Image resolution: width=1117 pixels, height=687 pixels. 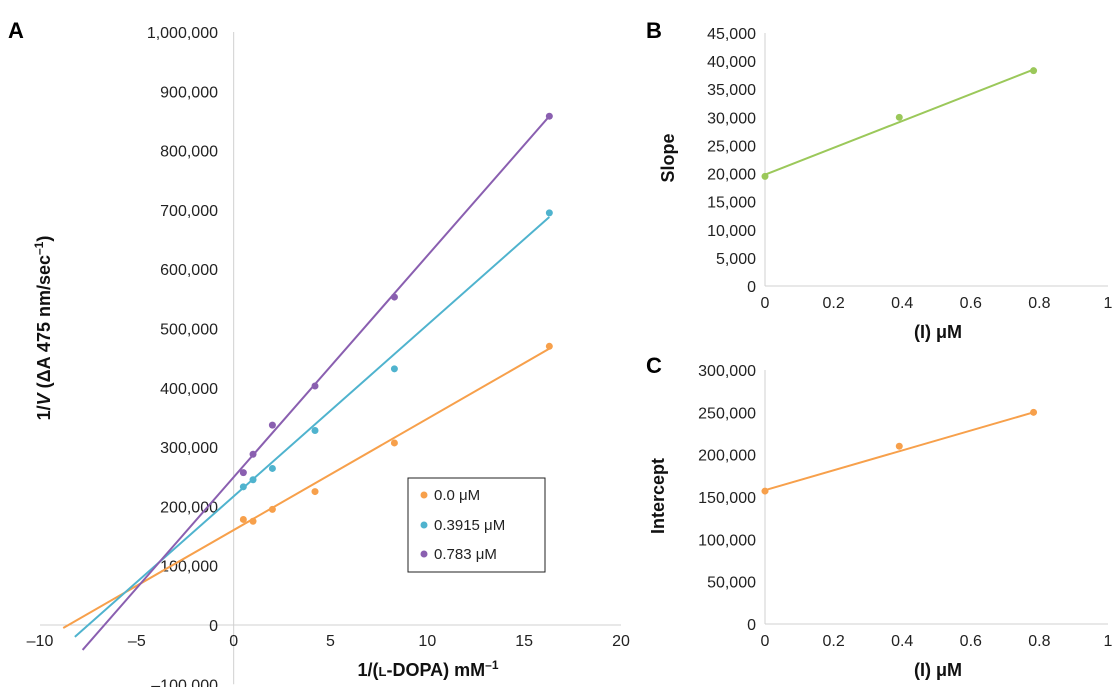 I want to click on panel-c-y-axis-label: Intercept, so click(x=658, y=496).